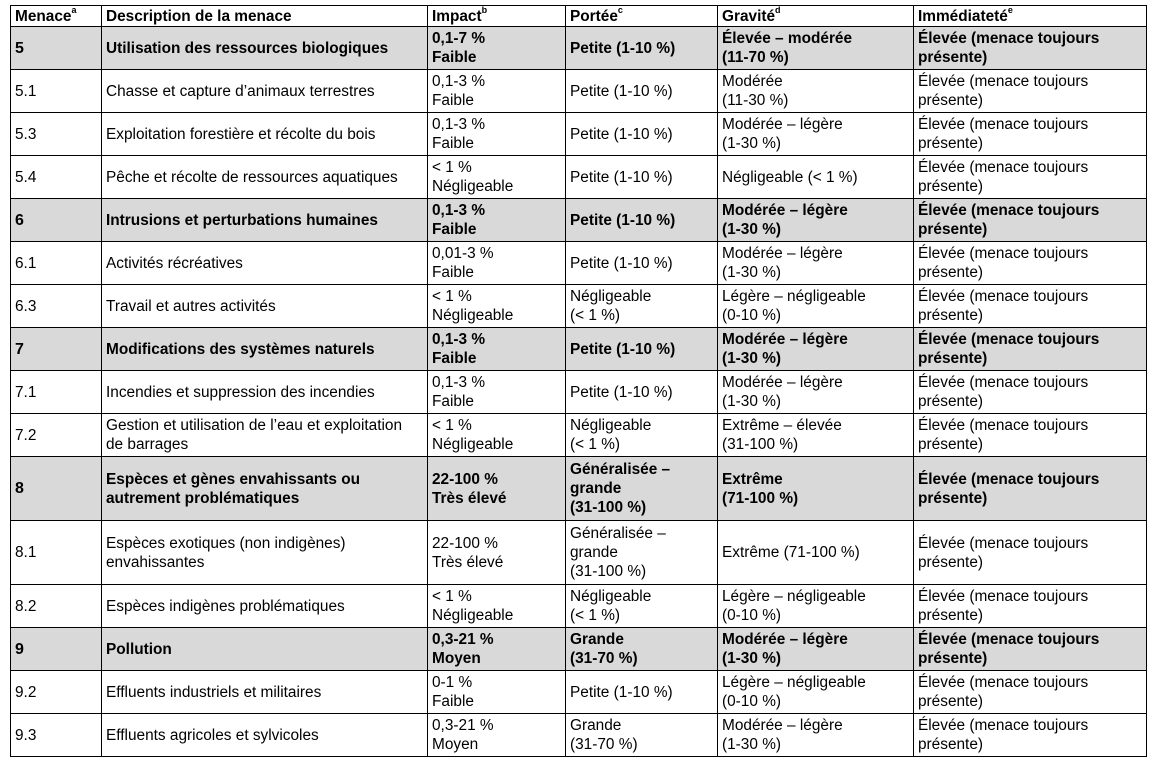  I want to click on threat-description: Espèces indigènes problématiques, so click(225, 606).